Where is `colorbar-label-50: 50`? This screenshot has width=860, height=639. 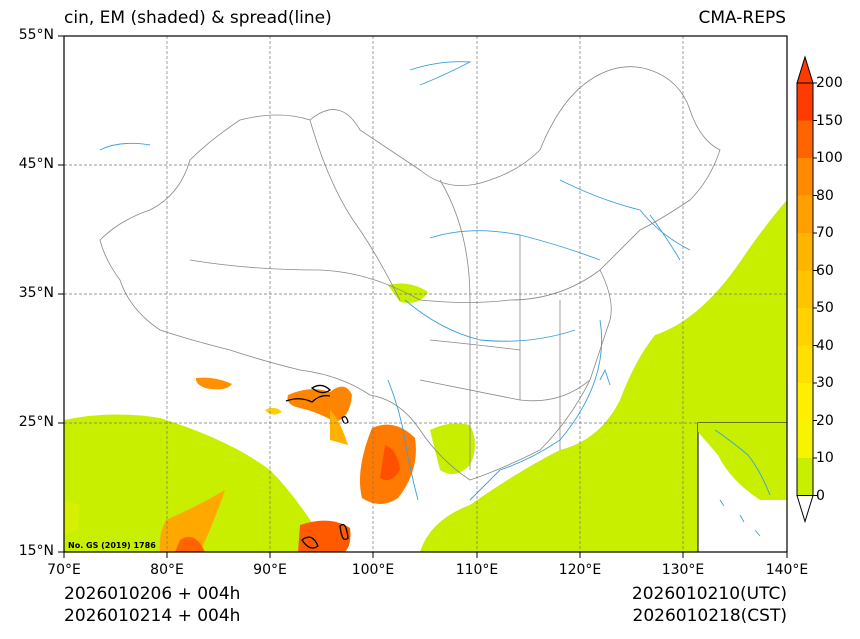
colorbar-label-50: 50 is located at coordinates (825, 308).